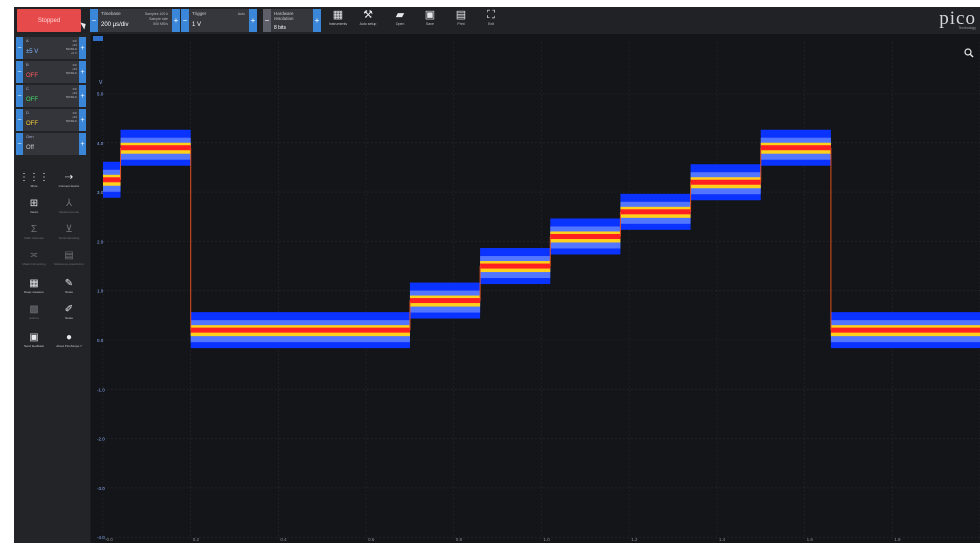  Describe the element at coordinates (100, 241) in the screenshot. I see `y-tick-label: 2.0` at that location.